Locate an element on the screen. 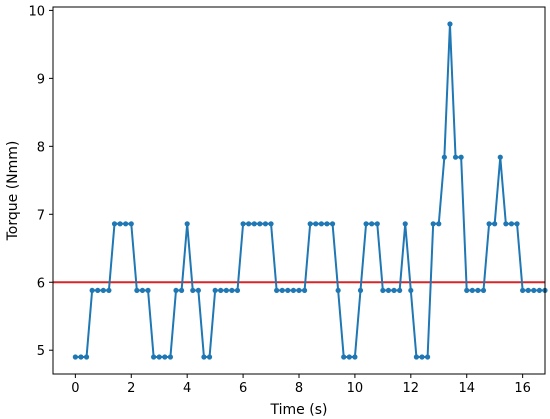  y-axis-label: Torque (Nmm) is located at coordinates (13, 191).